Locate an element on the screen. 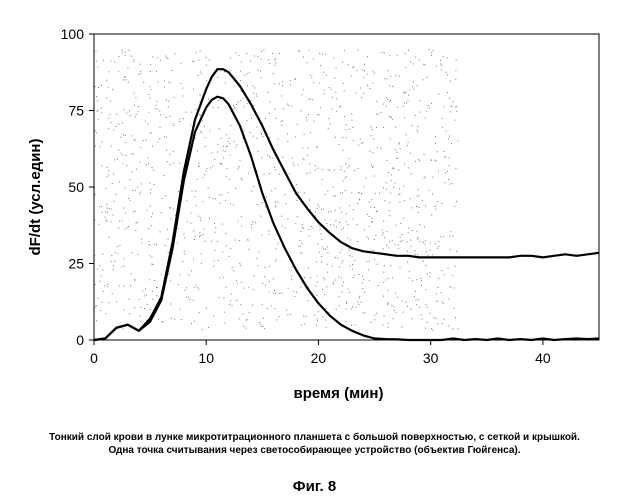 The width and height of the screenshot is (629, 500). y-tick-label: 0 is located at coordinates (80, 340).